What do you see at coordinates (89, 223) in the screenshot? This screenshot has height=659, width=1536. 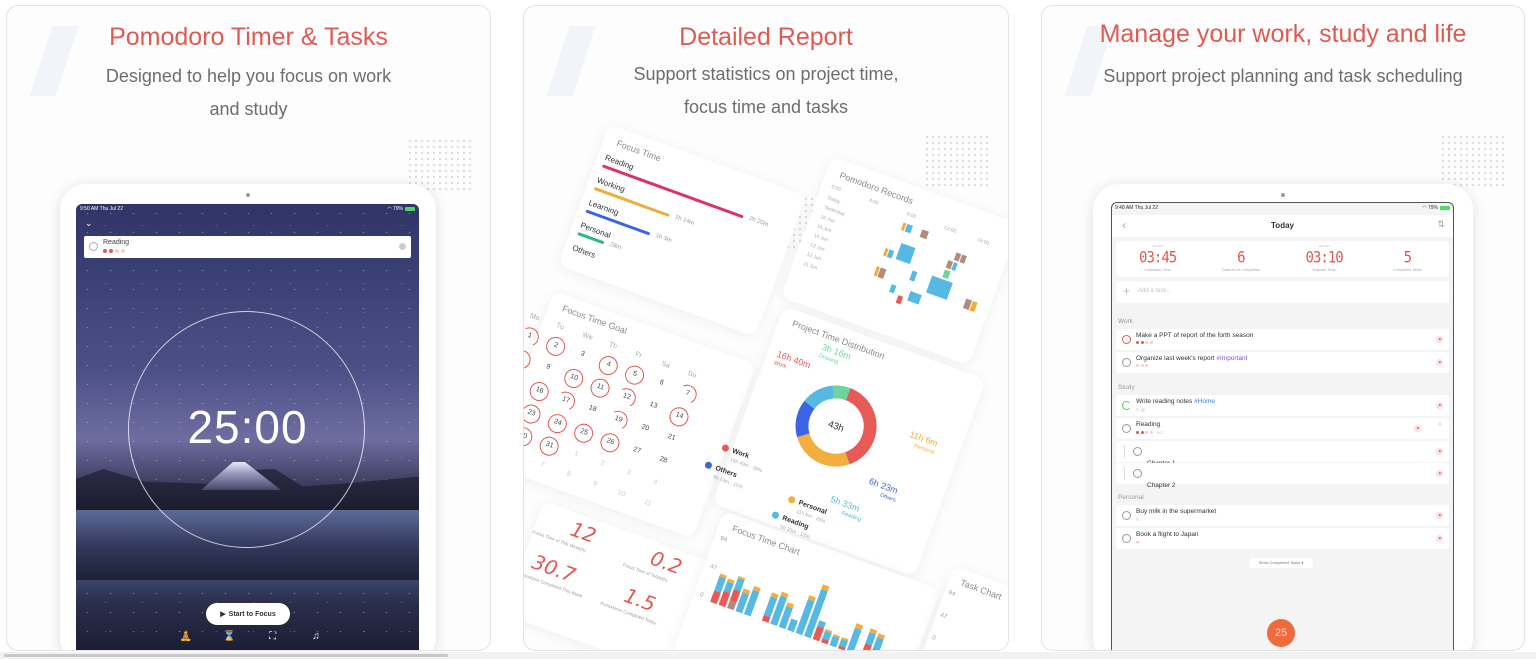 I see `chevron-down-icon: ⌄` at bounding box center [89, 223].